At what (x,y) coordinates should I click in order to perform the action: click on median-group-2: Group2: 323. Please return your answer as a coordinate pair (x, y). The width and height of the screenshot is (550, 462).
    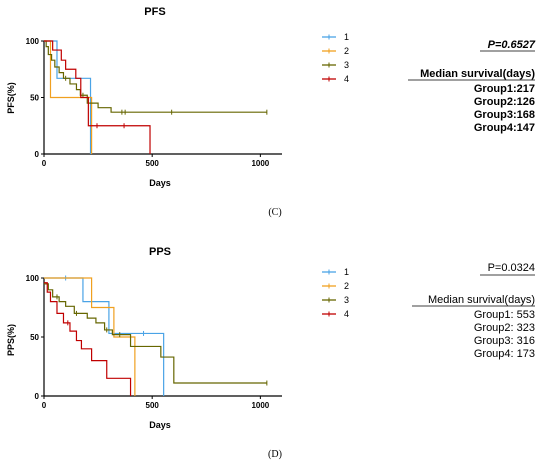
    Looking at the image, I should click on (504, 328).